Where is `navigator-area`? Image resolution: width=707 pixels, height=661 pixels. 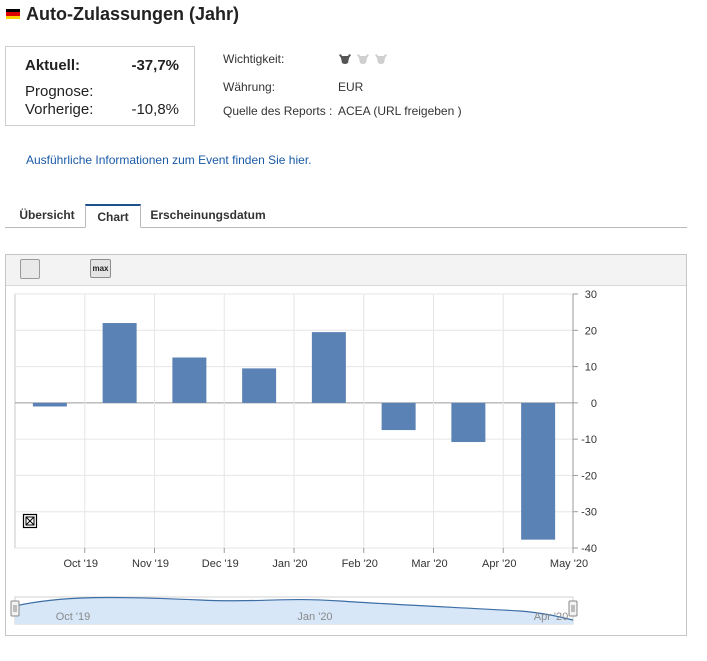
navigator-area is located at coordinates (294, 610).